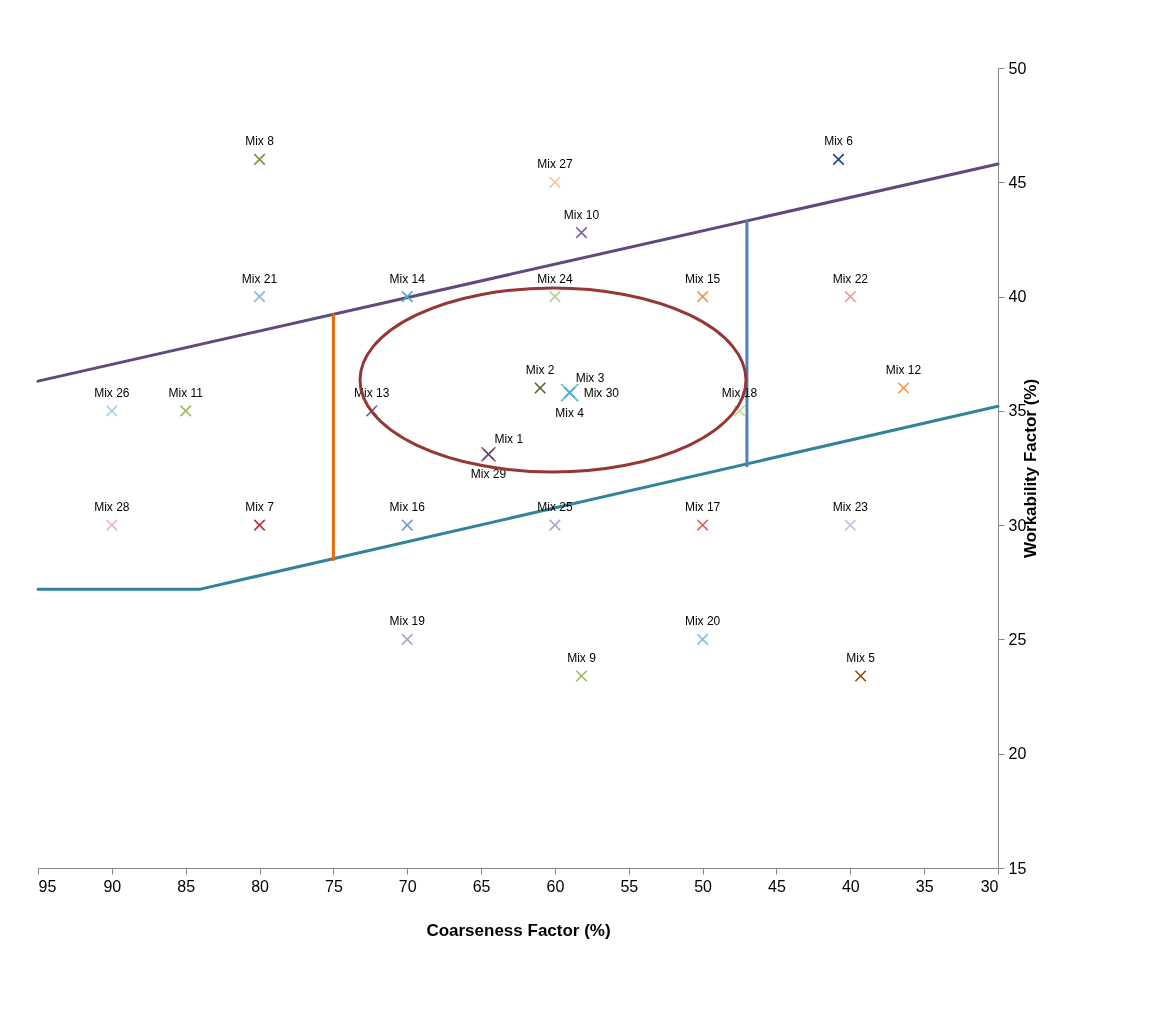 The image size is (1154, 1030). I want to click on series-label: Mix 15, so click(702, 278).